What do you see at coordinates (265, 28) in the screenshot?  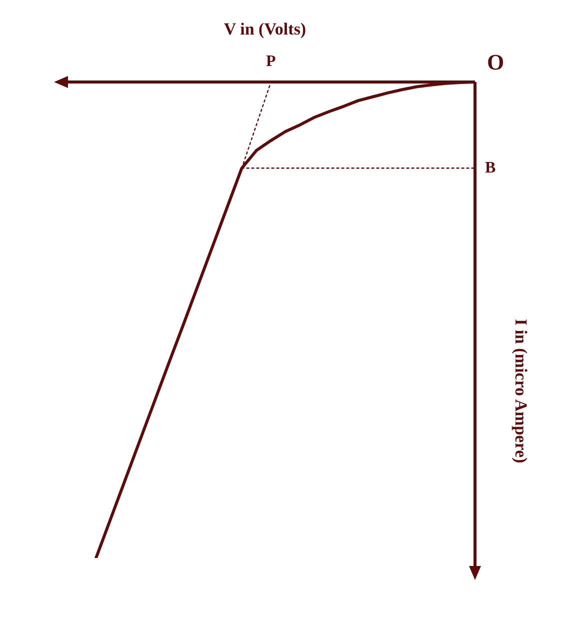 I see `x-axis-title: V in (Volts)` at bounding box center [265, 28].